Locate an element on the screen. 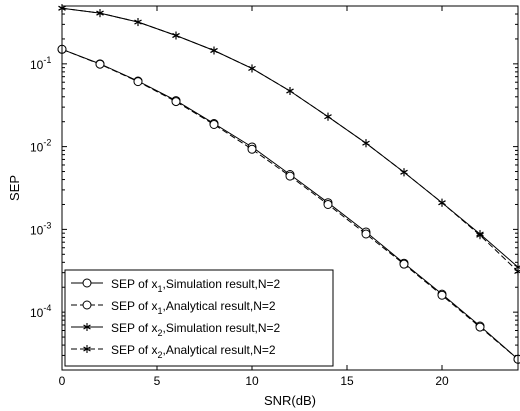  y-tick-label: 10⁻¹ is located at coordinates (40, 63).